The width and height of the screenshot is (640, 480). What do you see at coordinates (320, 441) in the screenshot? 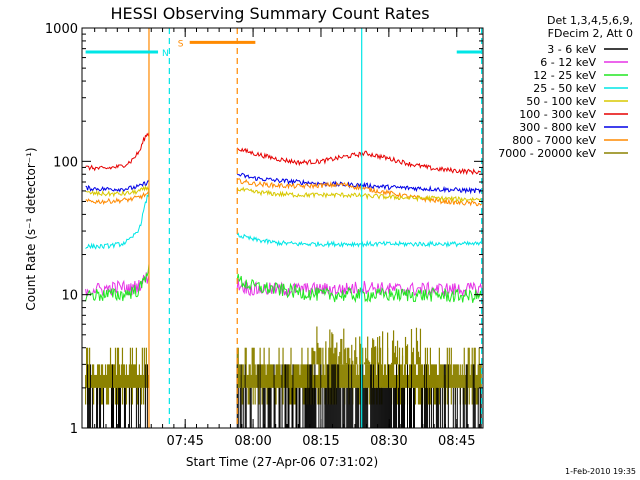
I see `x-tick-label: 08:15` at bounding box center [320, 441].